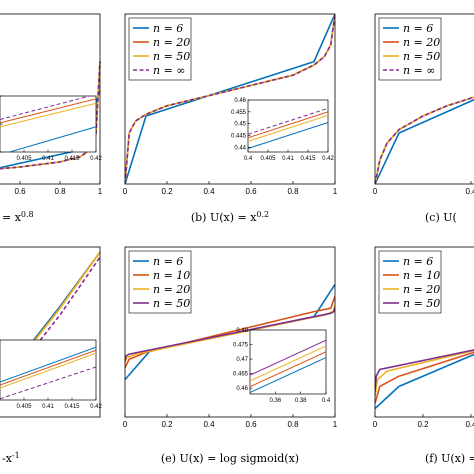 The height and width of the screenshot is (474, 474). What do you see at coordinates (18, 217) in the screenshot?
I see `panel-caption: = x0.8` at bounding box center [18, 217].